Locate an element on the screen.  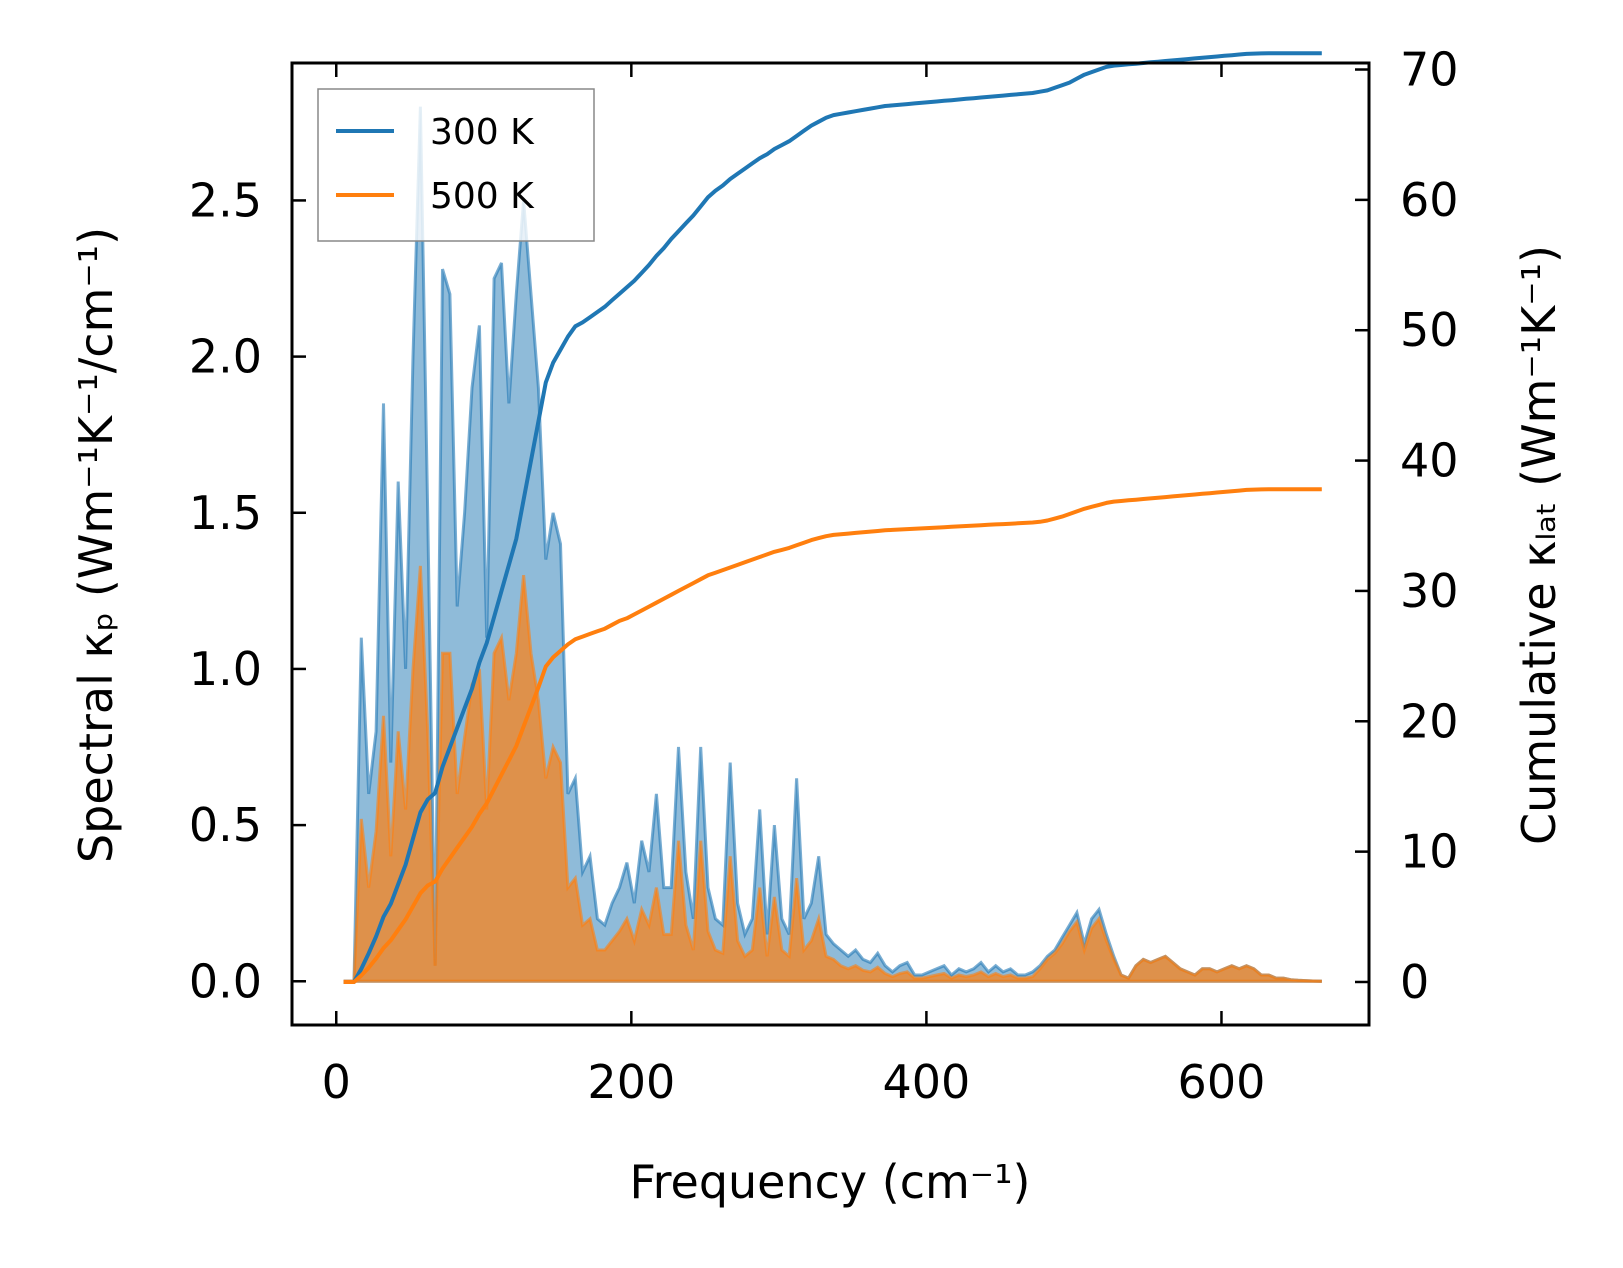
y-right-tick-label: 50 is located at coordinates (1429, 330).